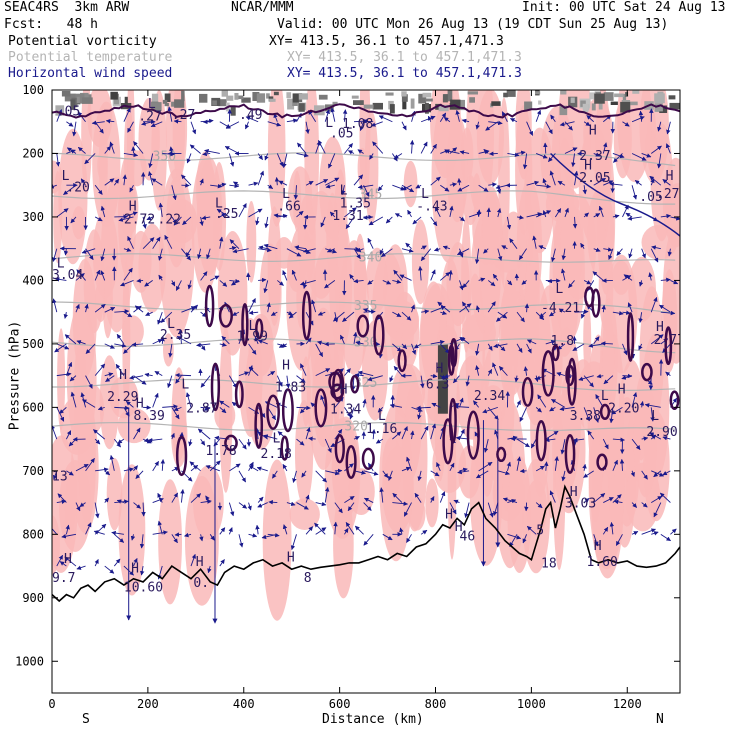  I want to click on x-tick-label: 1200, so click(627, 704).